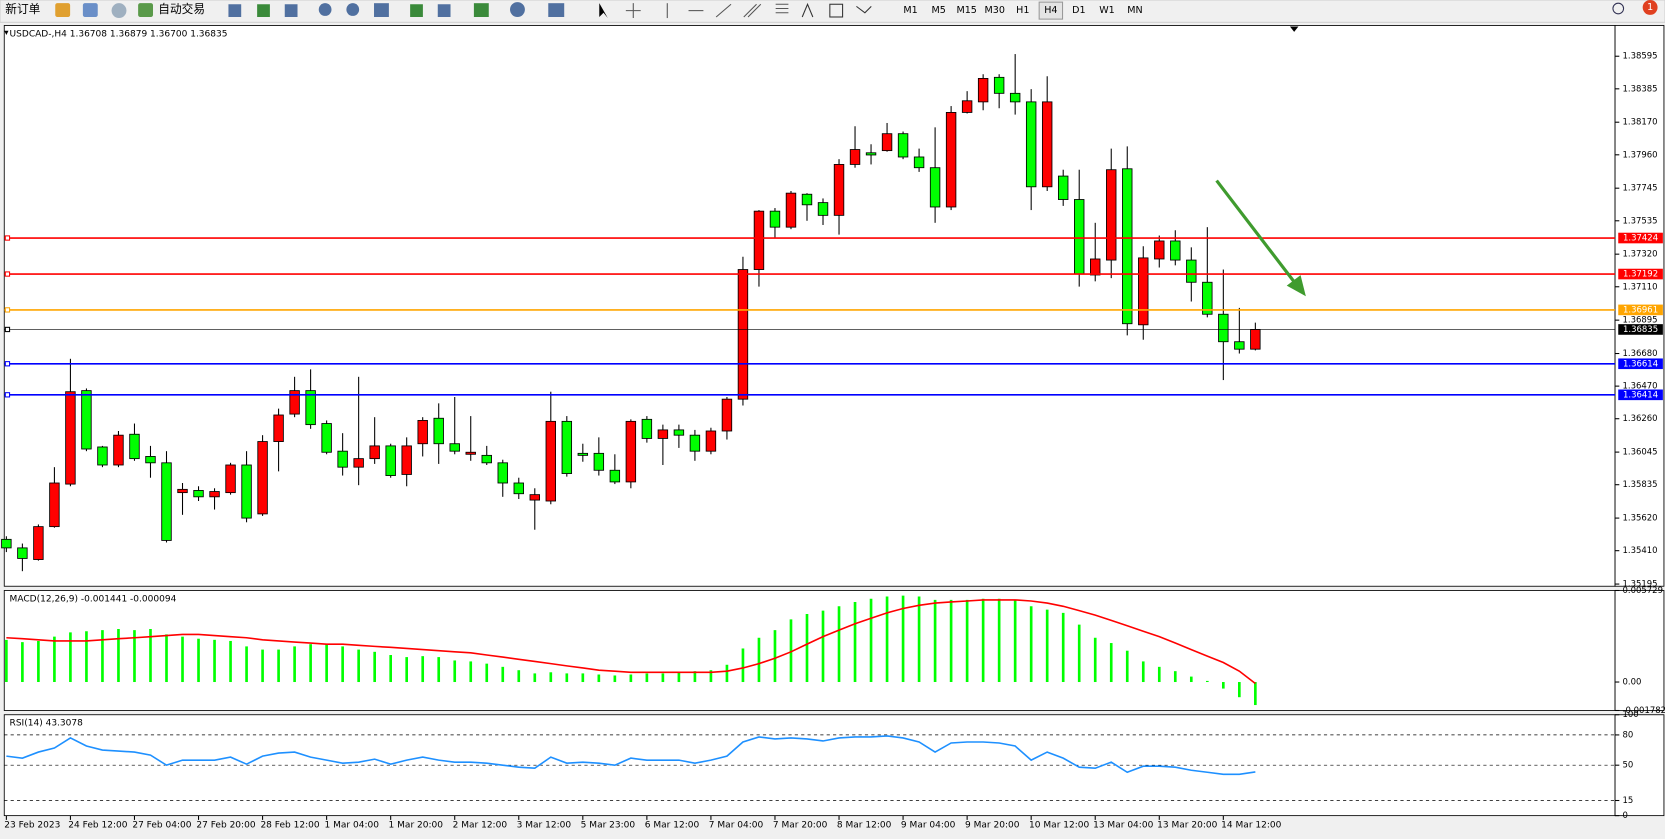  I want to click on timeframe-button: H4, so click(1050, 10).